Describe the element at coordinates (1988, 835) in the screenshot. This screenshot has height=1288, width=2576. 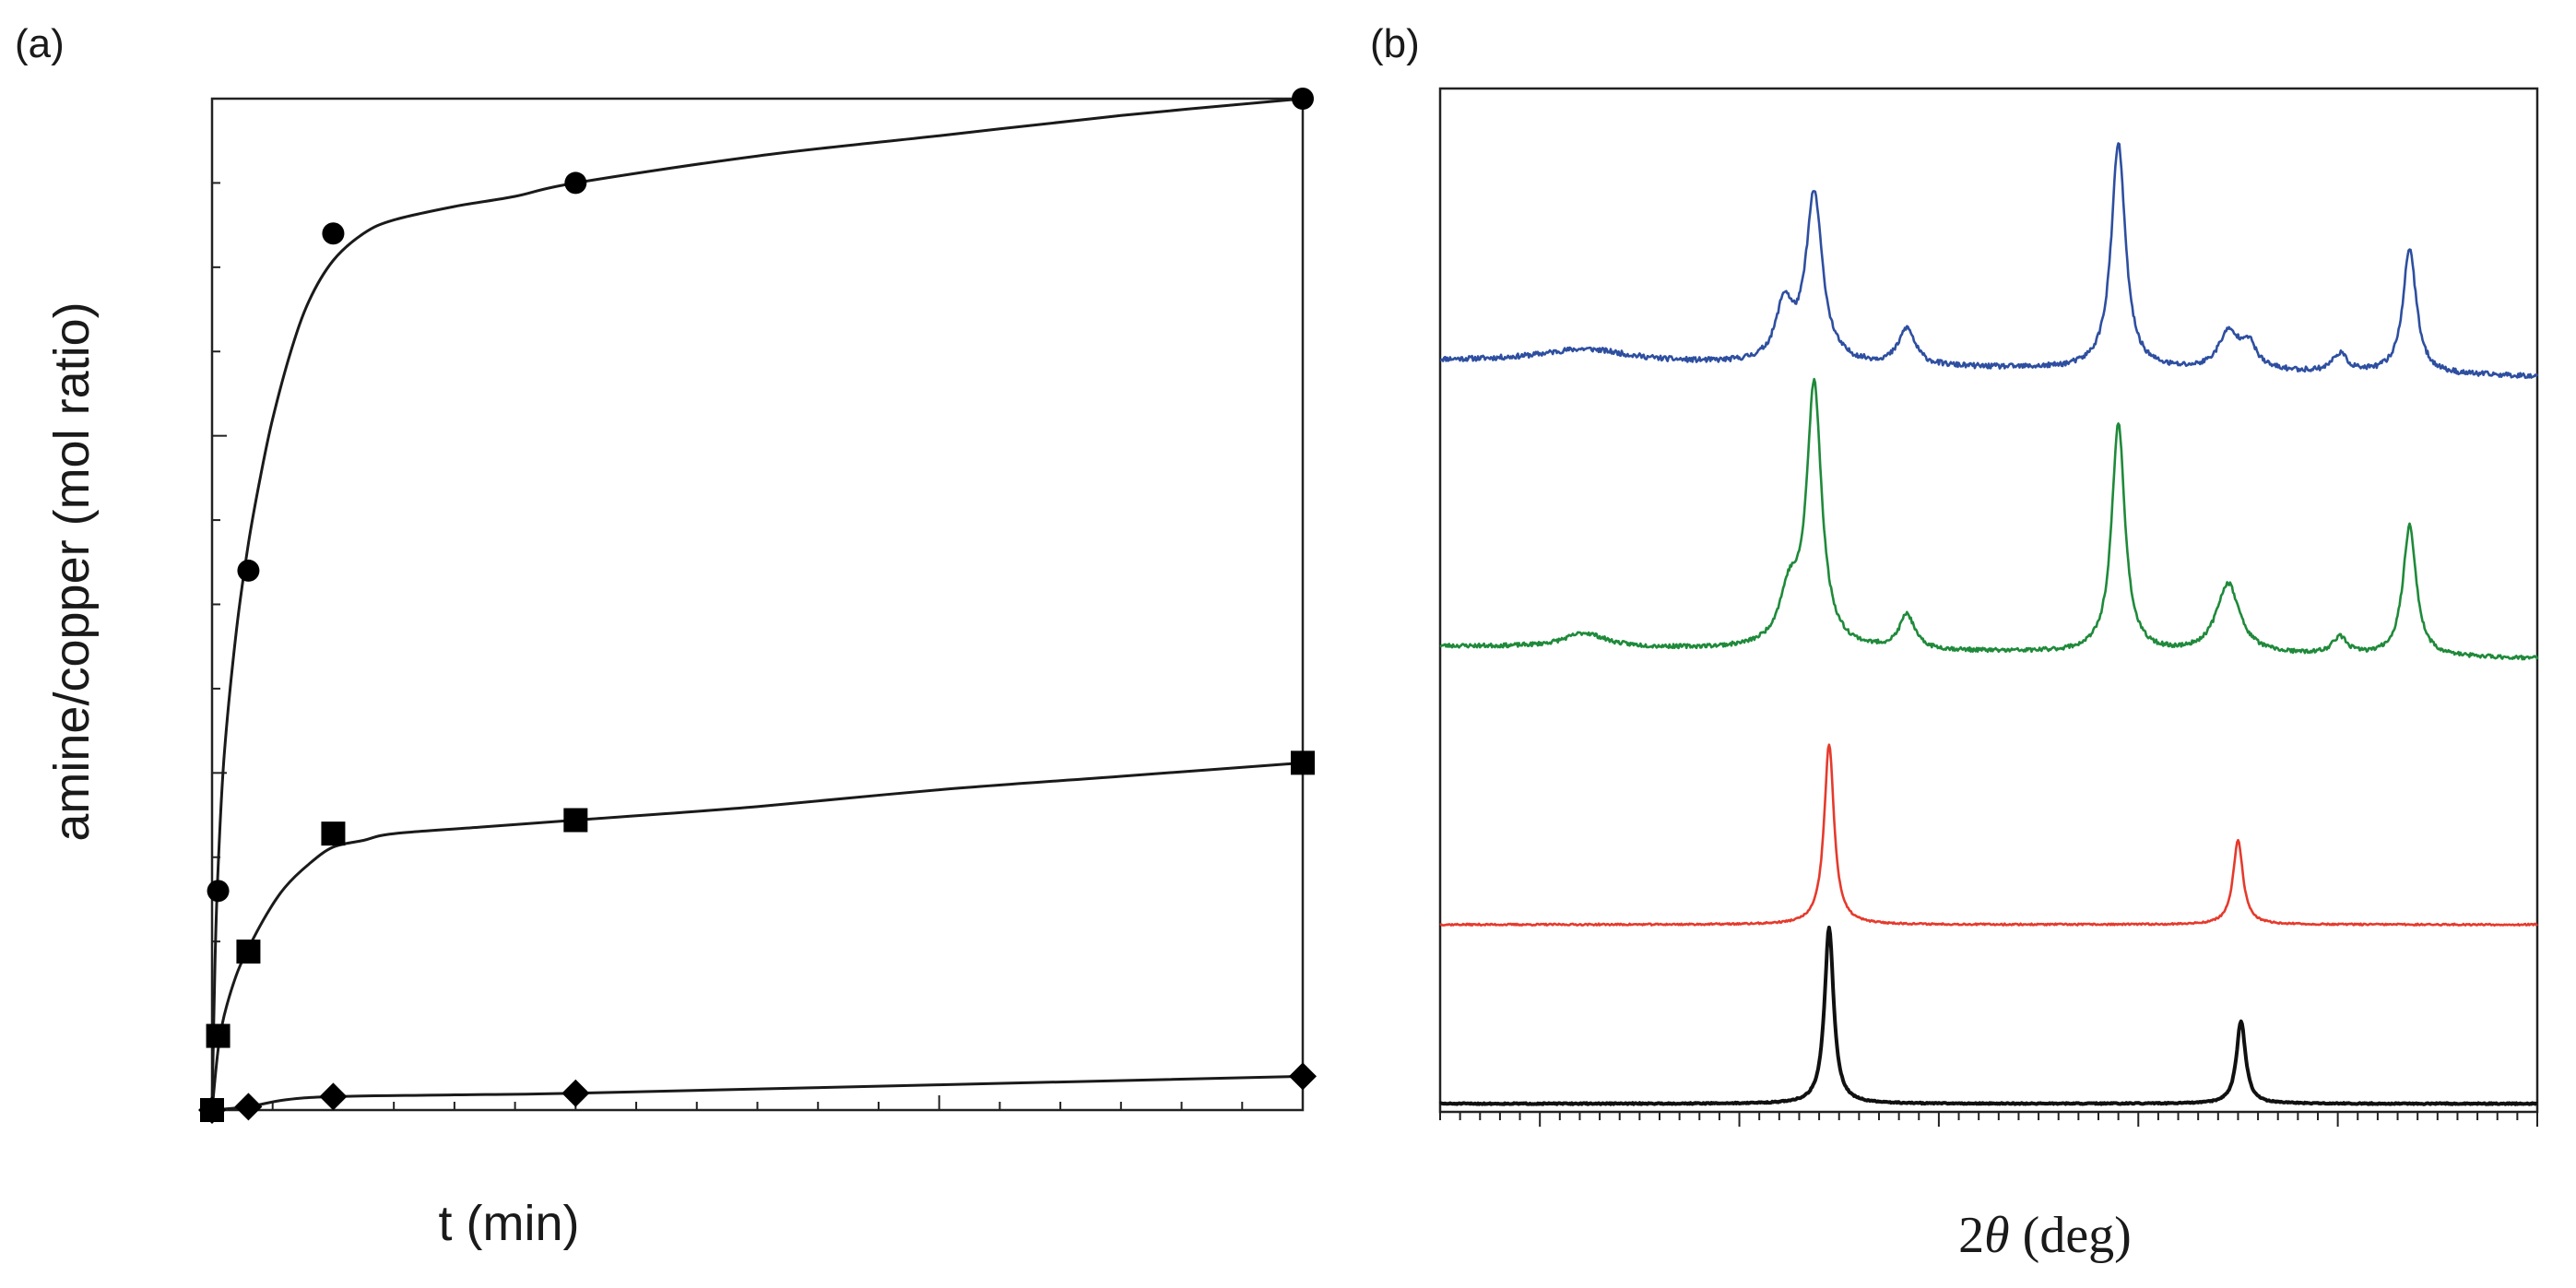
I see `pattern-red-pattern` at that location.